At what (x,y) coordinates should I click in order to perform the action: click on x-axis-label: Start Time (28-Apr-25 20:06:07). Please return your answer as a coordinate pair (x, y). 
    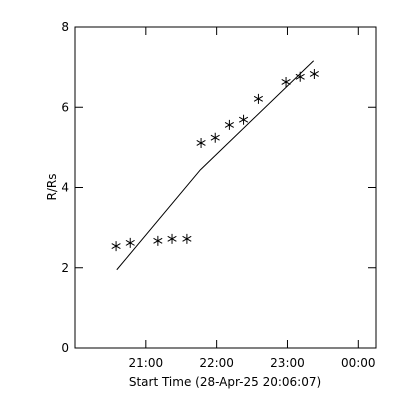
    Looking at the image, I should click on (225, 382).